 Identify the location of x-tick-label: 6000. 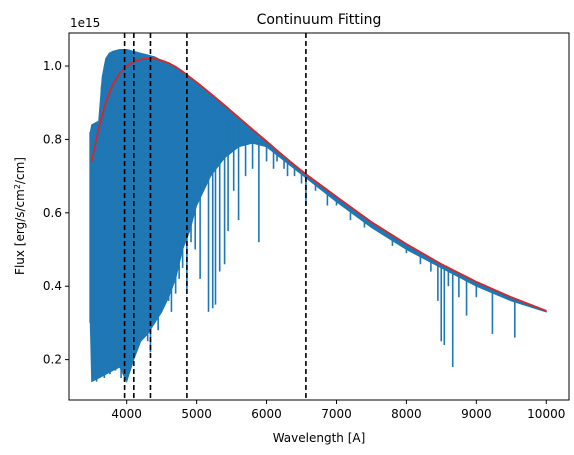
(266, 414).